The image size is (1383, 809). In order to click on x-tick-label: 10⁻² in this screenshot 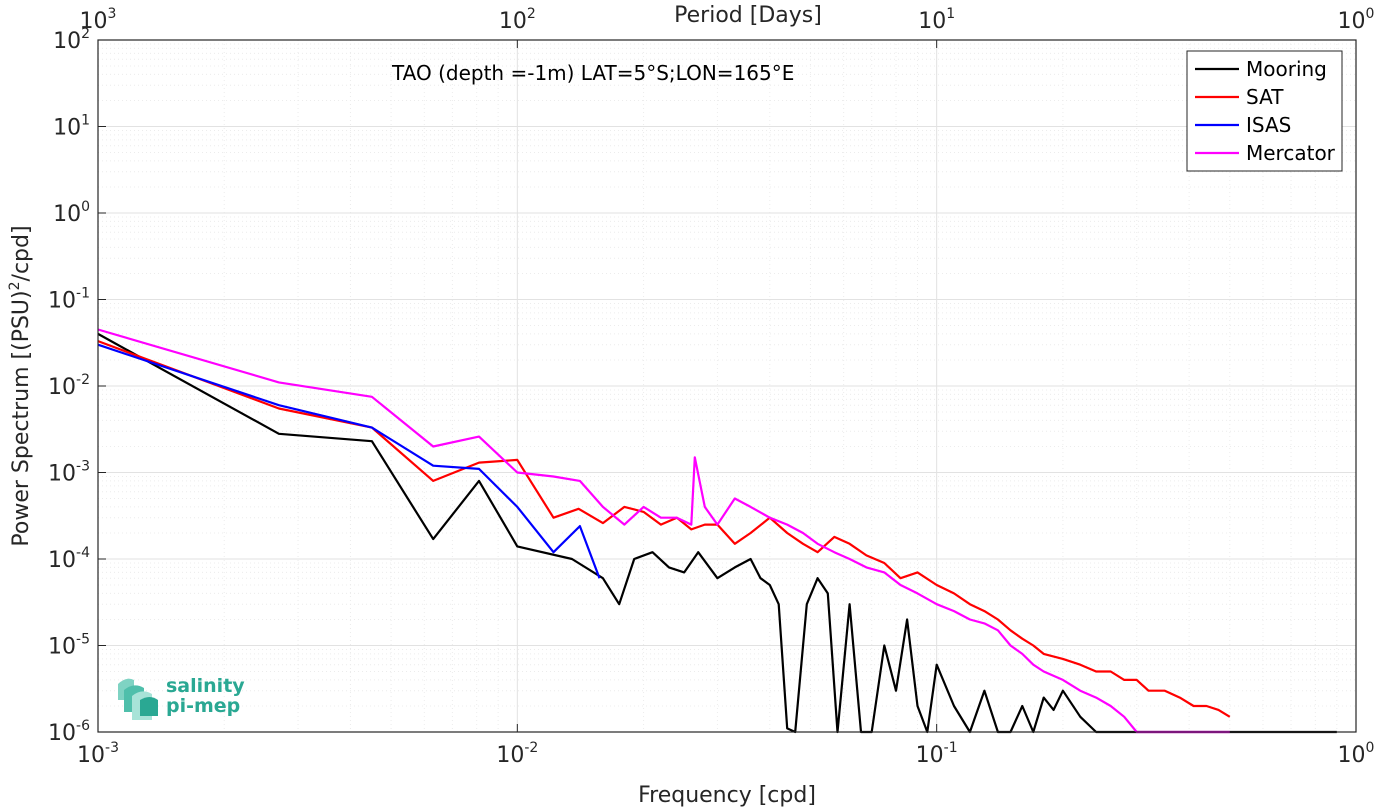, I will do `click(517, 754)`.